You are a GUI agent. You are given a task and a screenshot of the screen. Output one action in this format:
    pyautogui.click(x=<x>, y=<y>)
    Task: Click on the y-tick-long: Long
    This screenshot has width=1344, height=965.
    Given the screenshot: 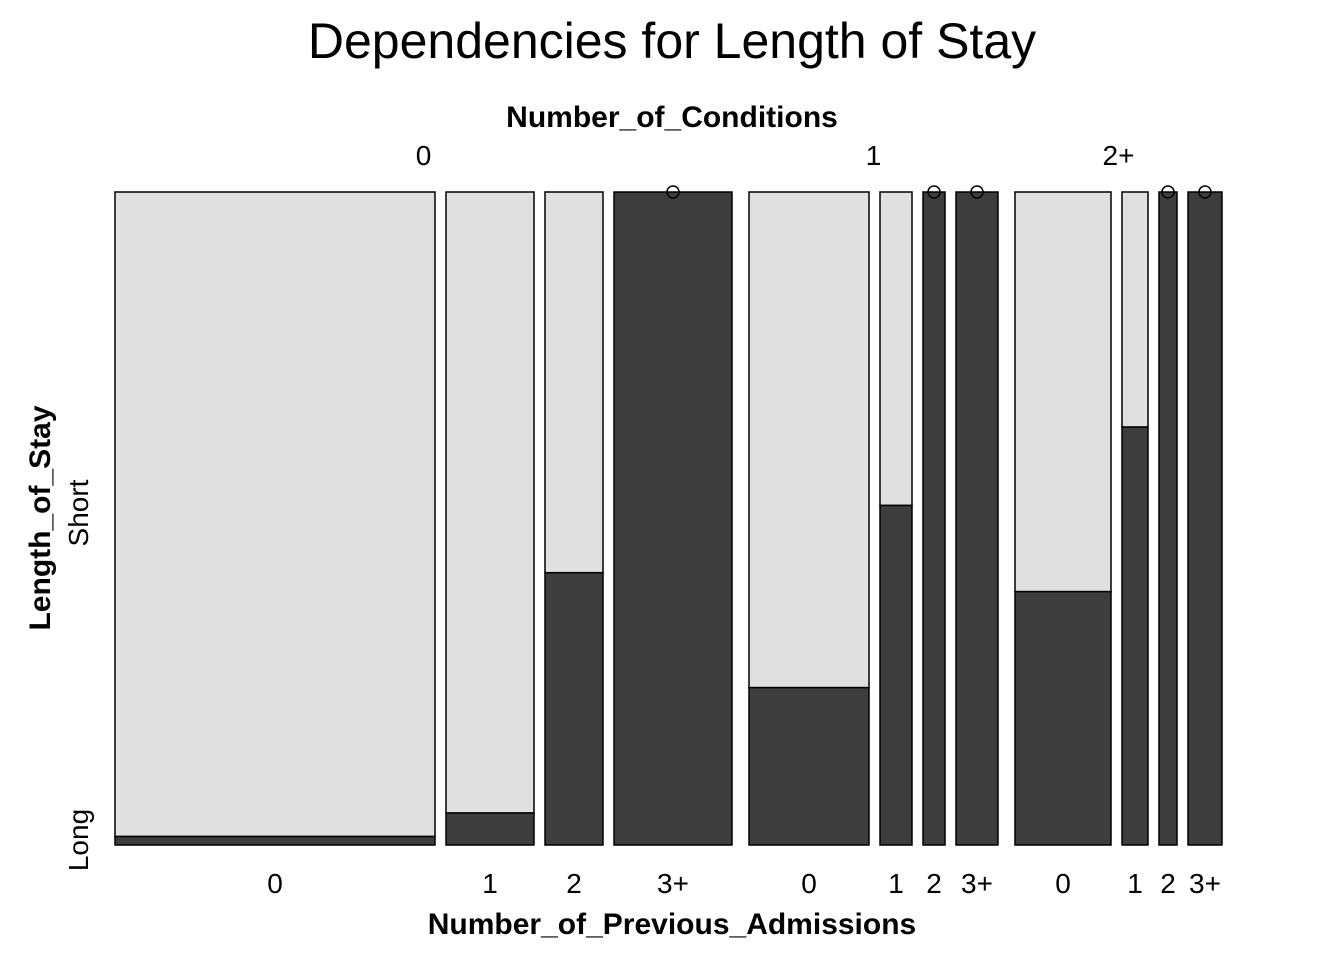 What is the action you would take?
    pyautogui.click(x=78, y=840)
    